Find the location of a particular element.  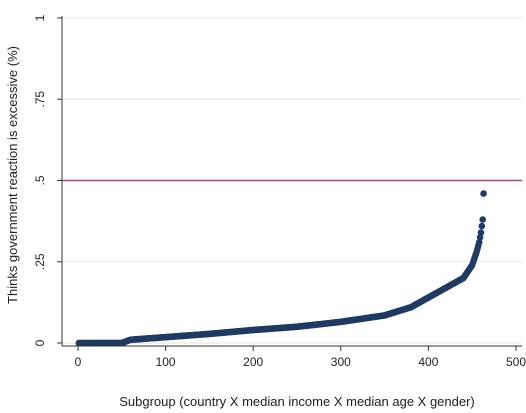

y-tick-label-2: .5 is located at coordinates (40, 180).